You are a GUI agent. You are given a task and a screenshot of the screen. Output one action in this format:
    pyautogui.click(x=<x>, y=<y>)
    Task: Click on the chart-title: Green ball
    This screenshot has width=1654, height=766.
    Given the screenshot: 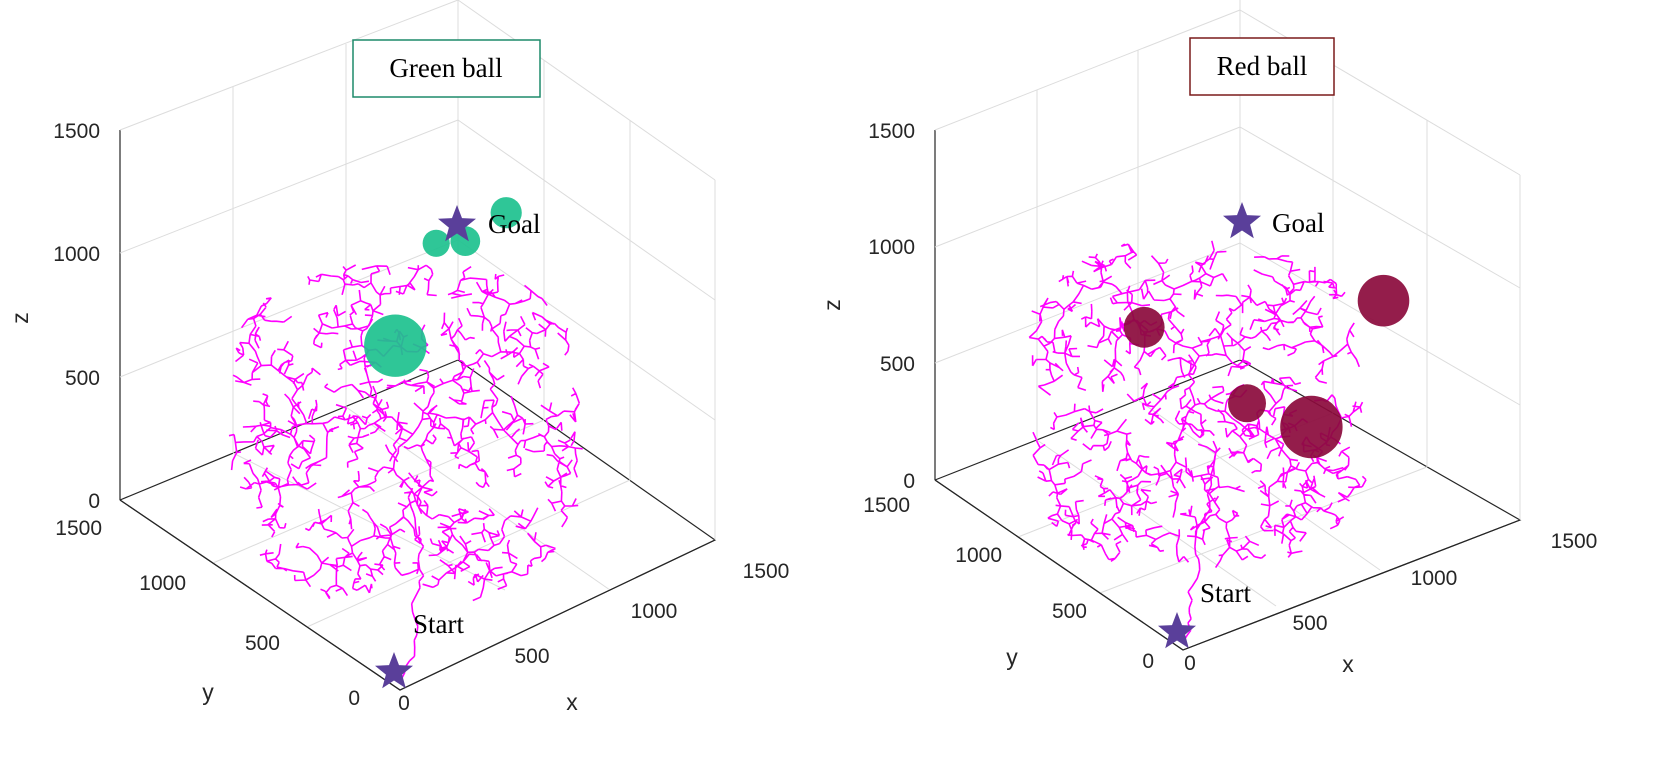 What is the action you would take?
    pyautogui.click(x=445, y=68)
    